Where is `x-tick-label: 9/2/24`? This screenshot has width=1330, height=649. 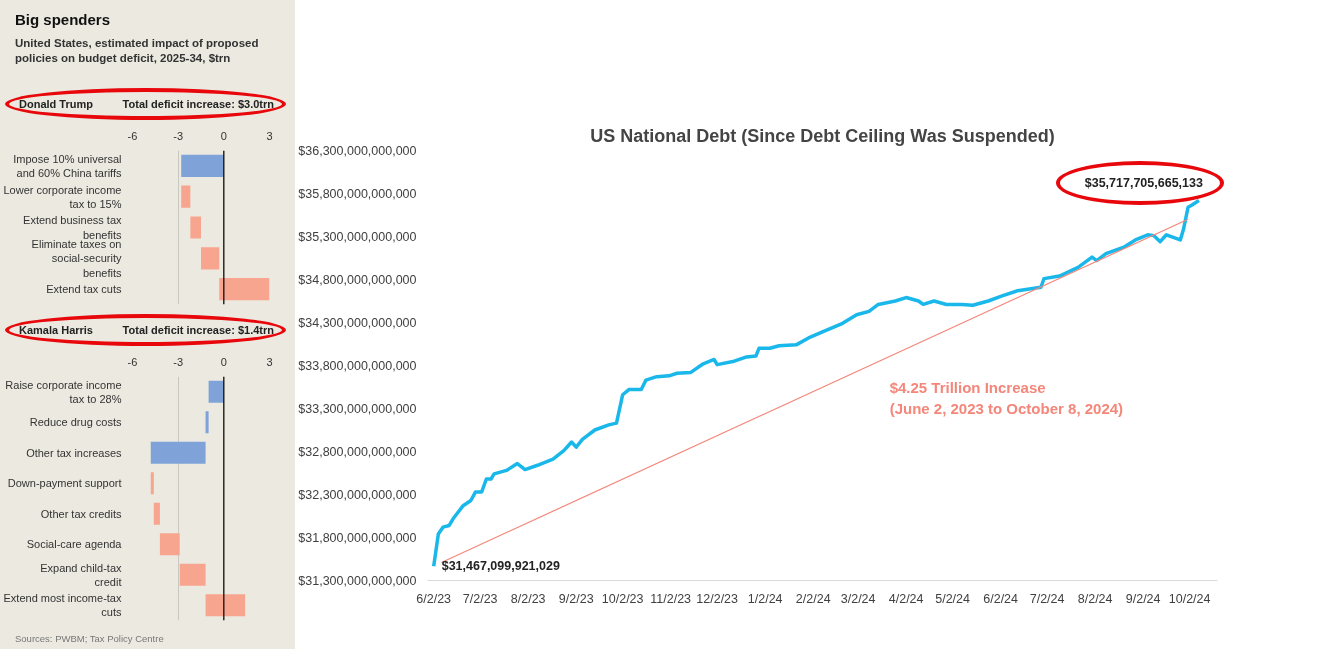
x-tick-label: 9/2/24 is located at coordinates (1143, 598).